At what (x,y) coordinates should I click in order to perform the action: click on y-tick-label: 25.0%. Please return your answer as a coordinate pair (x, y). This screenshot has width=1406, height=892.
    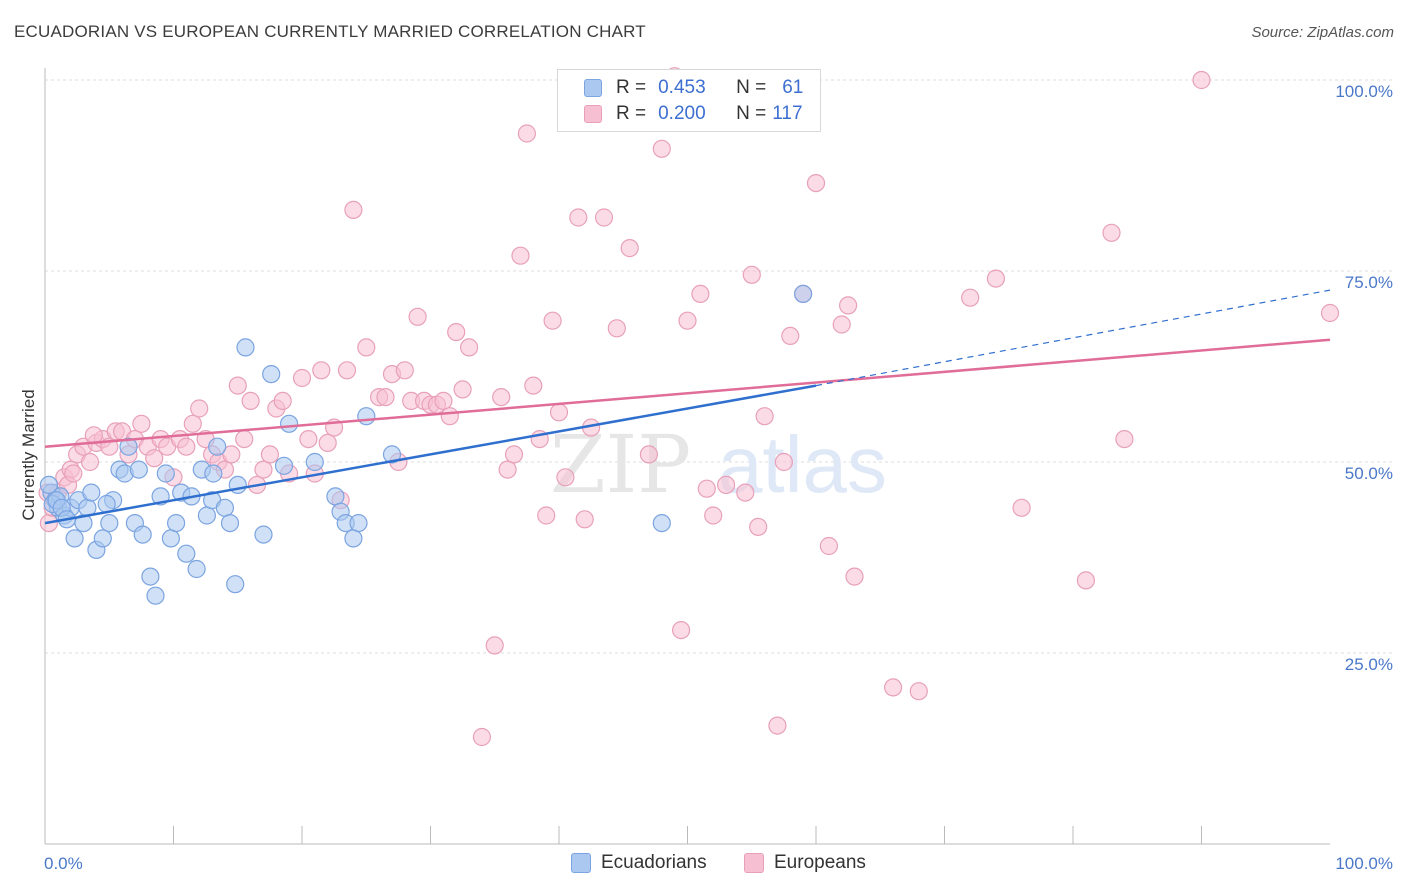
    Looking at the image, I should click on (1369, 664).